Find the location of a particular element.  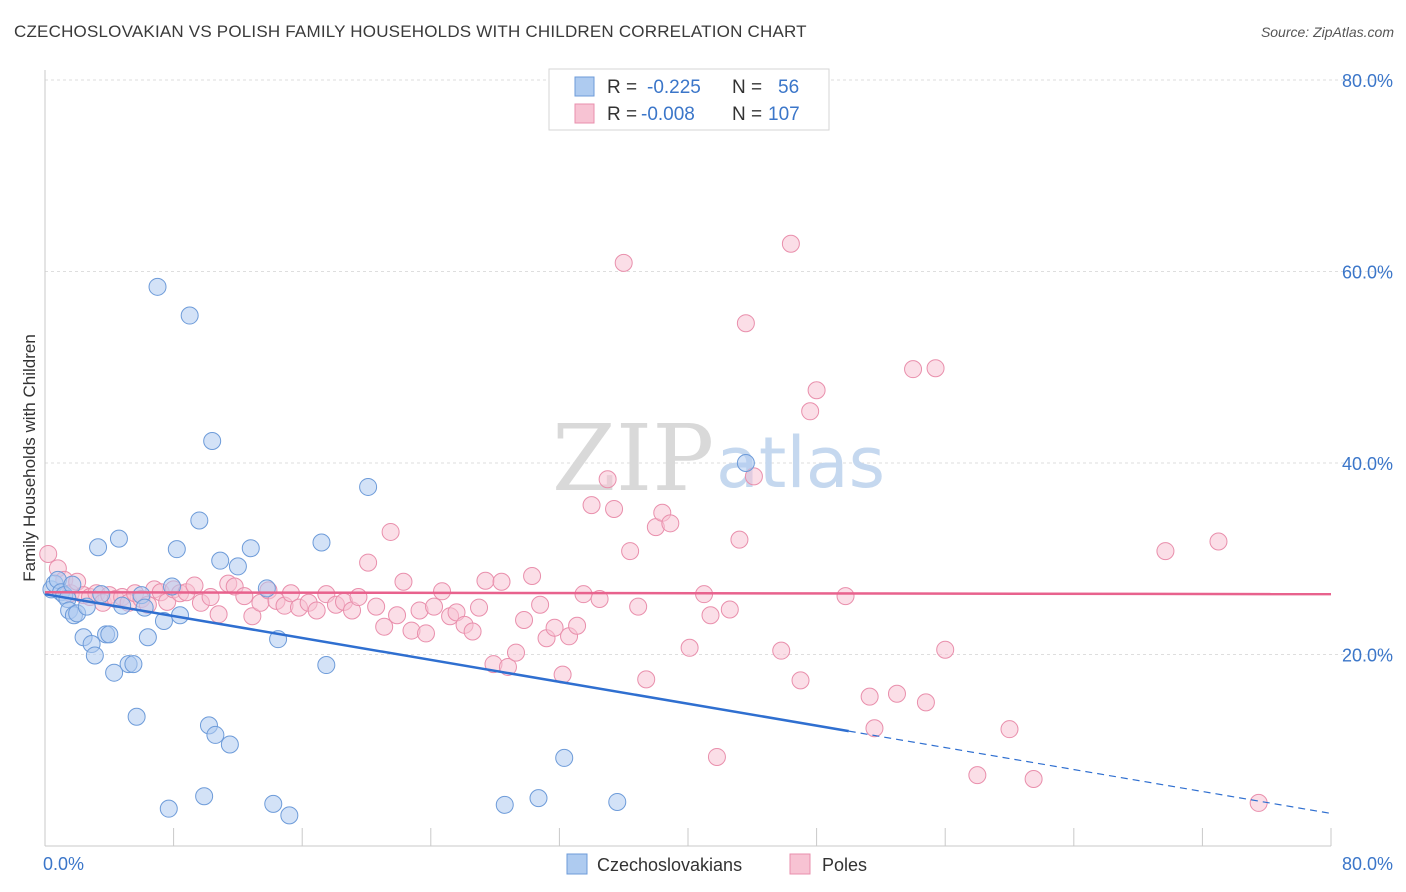

watermark-zip: ZIP is located at coordinates (633, 458).